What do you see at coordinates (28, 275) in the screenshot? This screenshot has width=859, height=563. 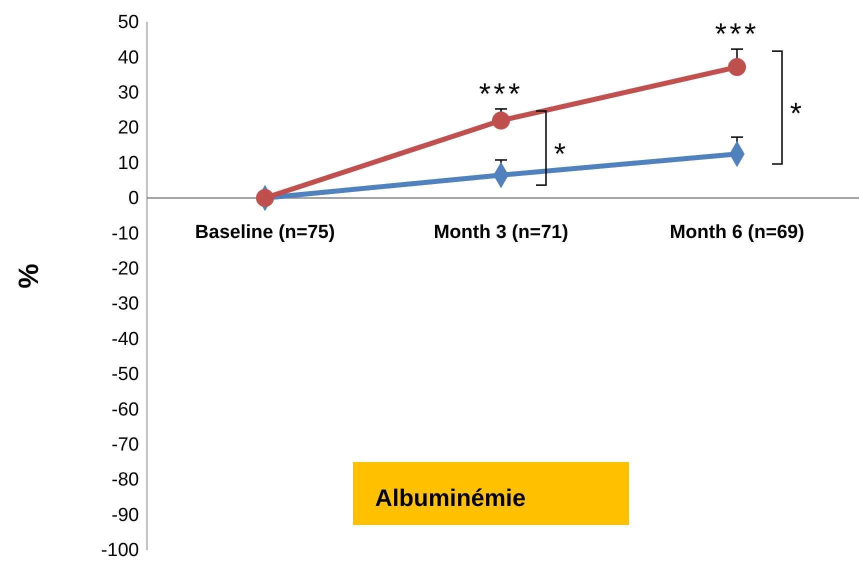 I see `y-axis-title: %` at bounding box center [28, 275].